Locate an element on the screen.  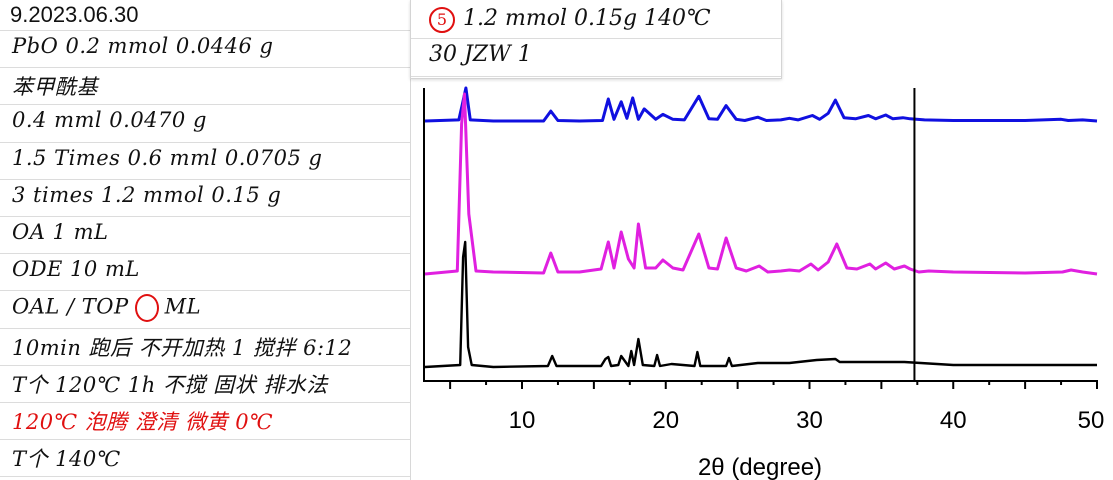
notebook-line: 1.5 Times 0.6 mml 0.0705 g is located at coordinates (167, 158).